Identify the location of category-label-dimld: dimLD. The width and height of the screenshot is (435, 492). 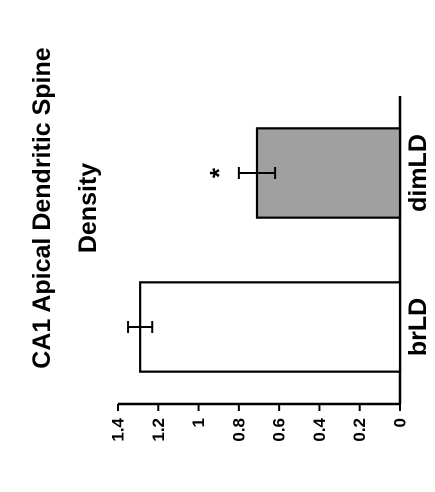
(418, 173).